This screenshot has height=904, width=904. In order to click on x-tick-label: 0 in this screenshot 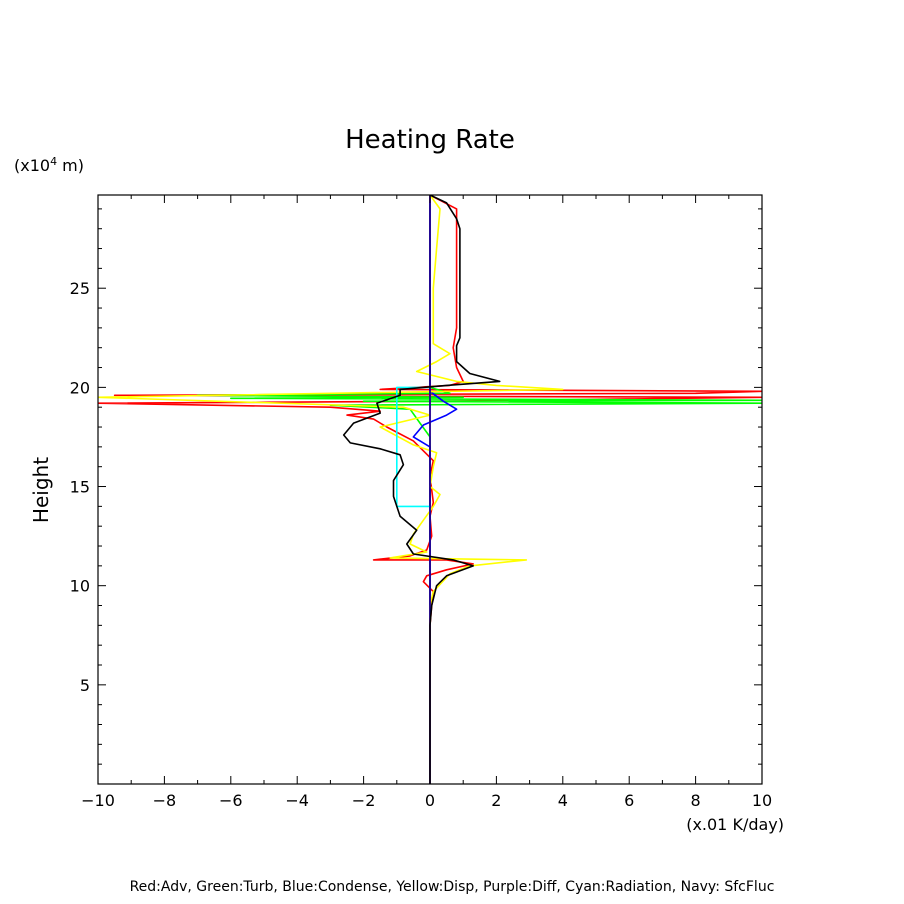, I will do `click(430, 800)`.